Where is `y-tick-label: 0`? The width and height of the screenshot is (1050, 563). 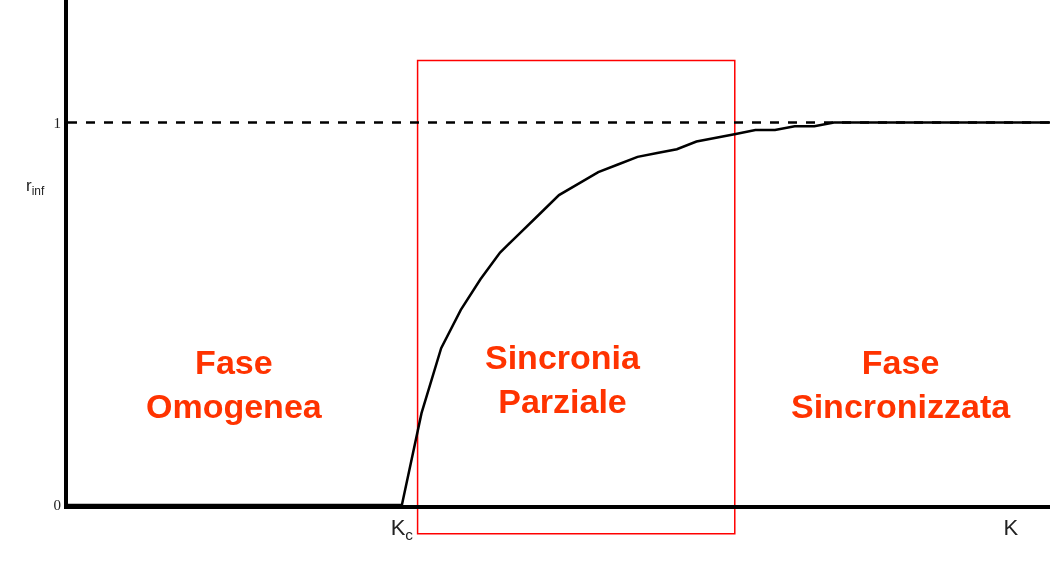
y-tick-label: 0 is located at coordinates (57, 505).